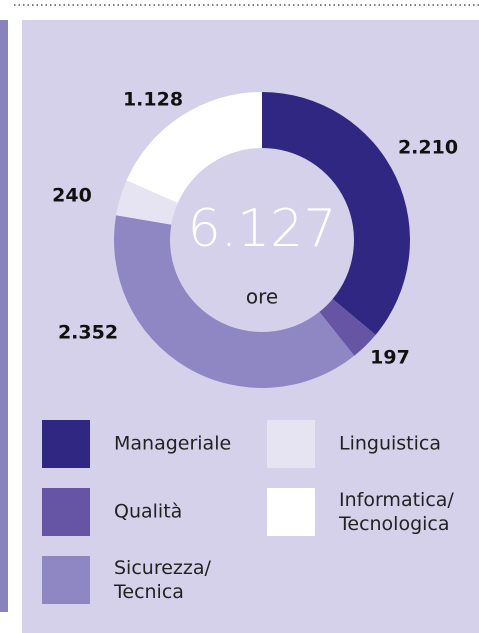  I want to click on legend-label: Linguistica, so click(390, 444).